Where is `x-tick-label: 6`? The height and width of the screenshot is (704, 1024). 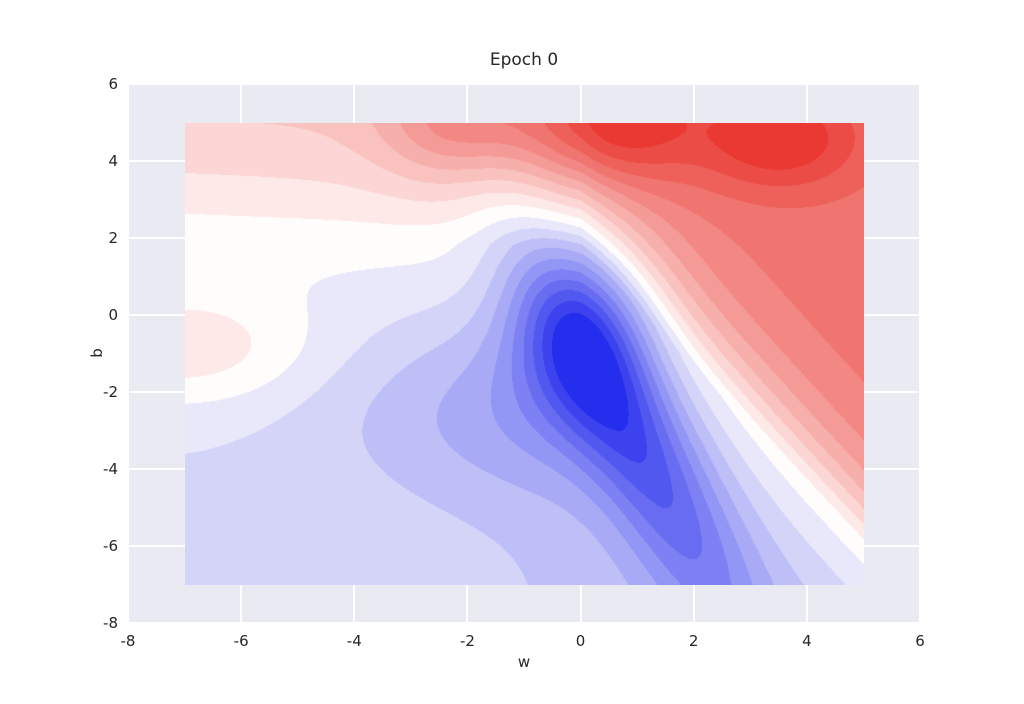 x-tick-label: 6 is located at coordinates (920, 641).